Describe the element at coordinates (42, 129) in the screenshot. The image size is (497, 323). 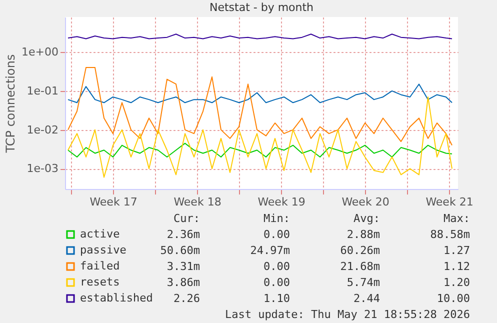
I see `y-tick-label: 1e-02` at that location.